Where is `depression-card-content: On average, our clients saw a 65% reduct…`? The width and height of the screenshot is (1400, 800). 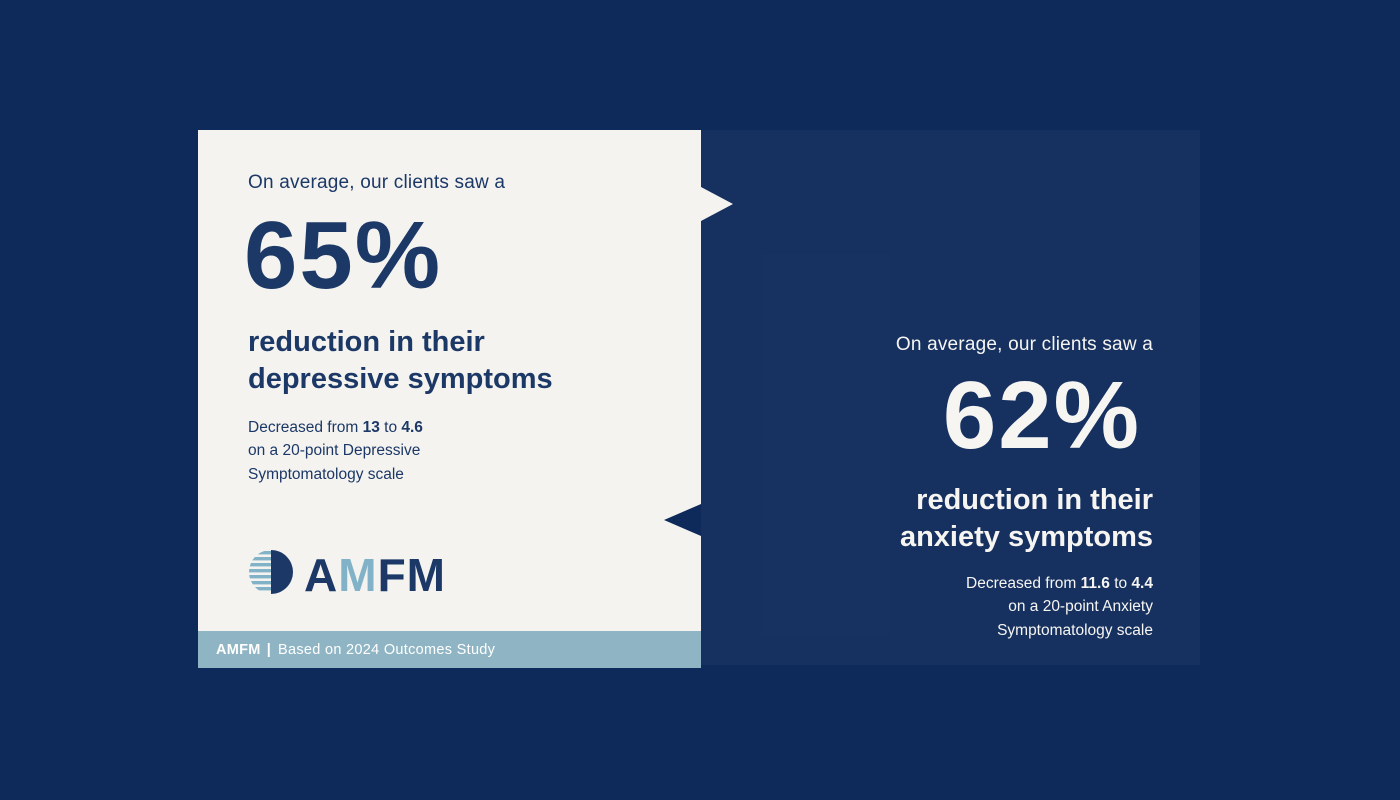 depression-card-content: On average, our clients saw a 65% reduct… is located at coordinates (454, 329).